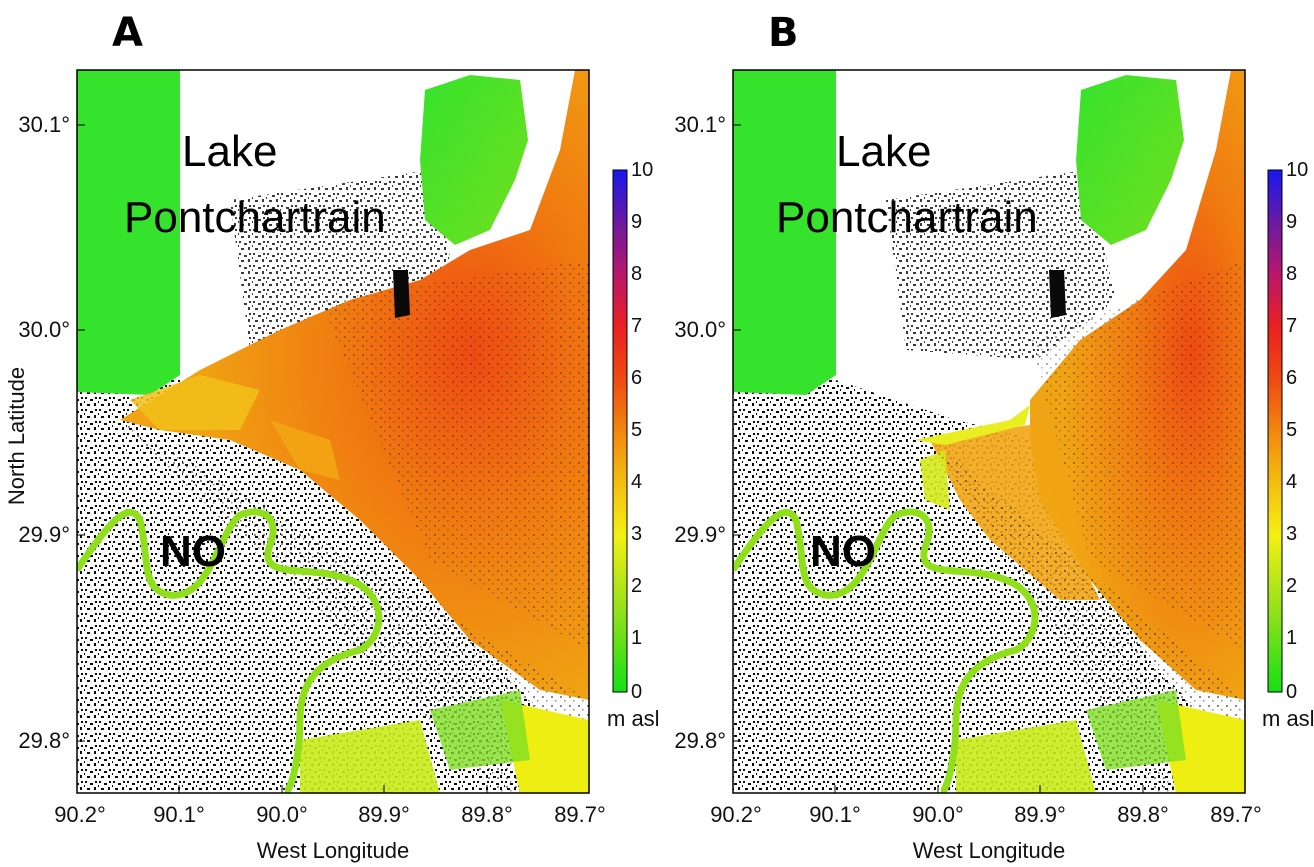  What do you see at coordinates (783, 33) in the screenshot?
I see `panel-label: B` at bounding box center [783, 33].